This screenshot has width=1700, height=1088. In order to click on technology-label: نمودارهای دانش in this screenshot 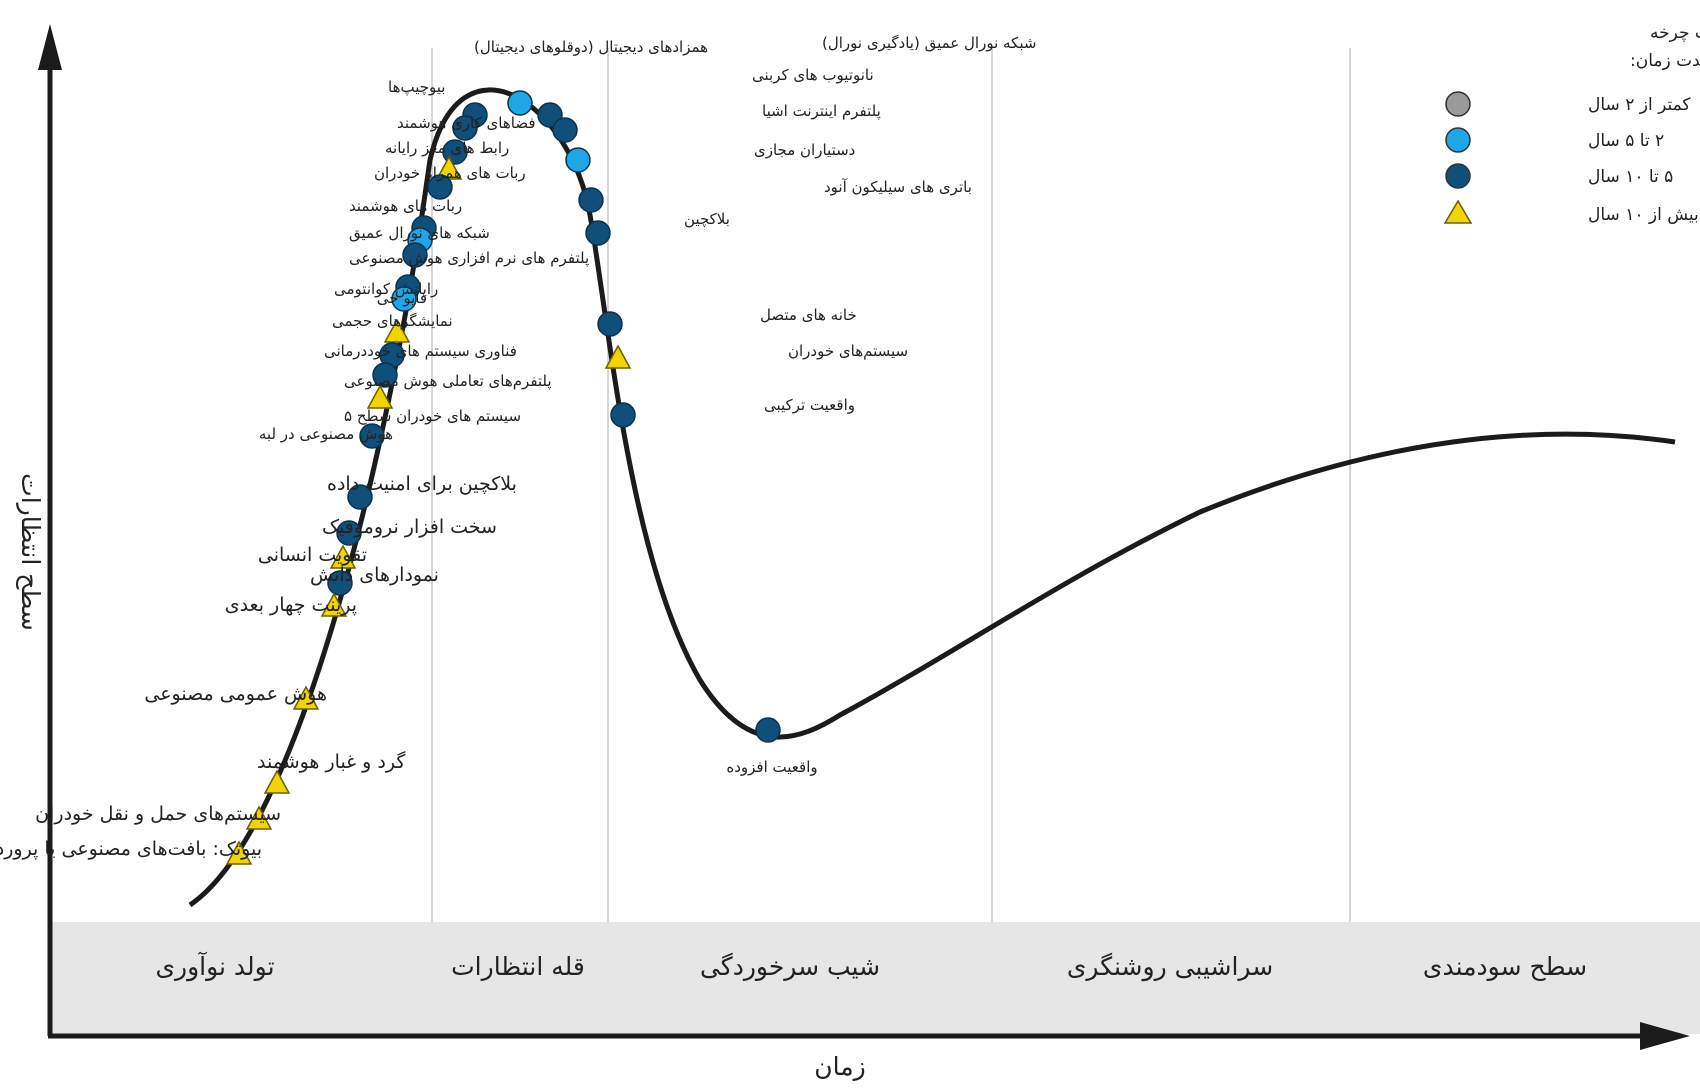, I will do `click(374, 575)`.